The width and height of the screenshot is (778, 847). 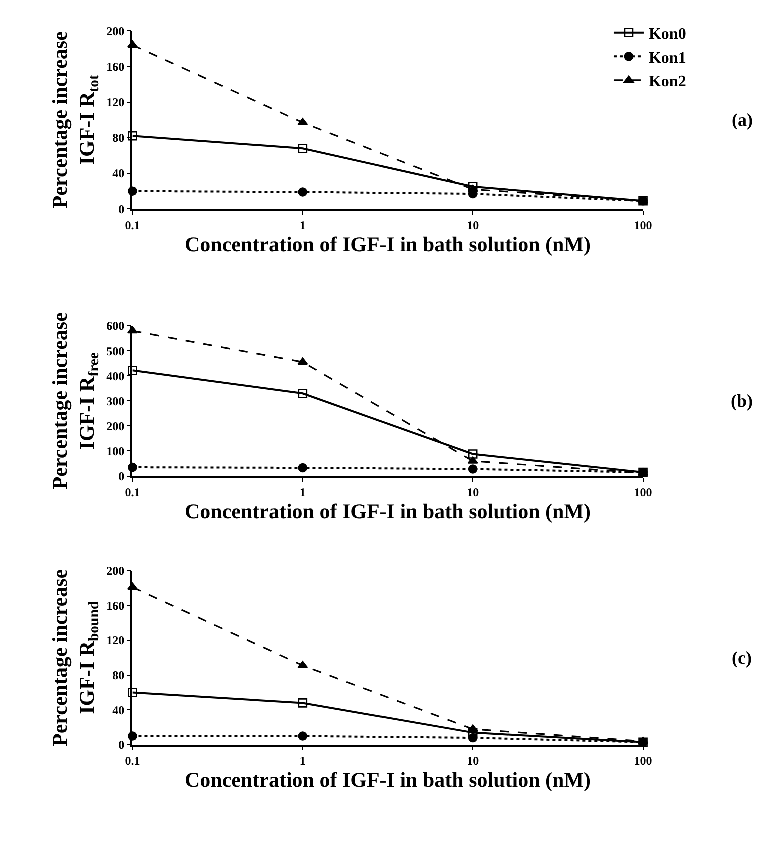 I want to click on y-tick-label: 100, so click(x=115, y=451).